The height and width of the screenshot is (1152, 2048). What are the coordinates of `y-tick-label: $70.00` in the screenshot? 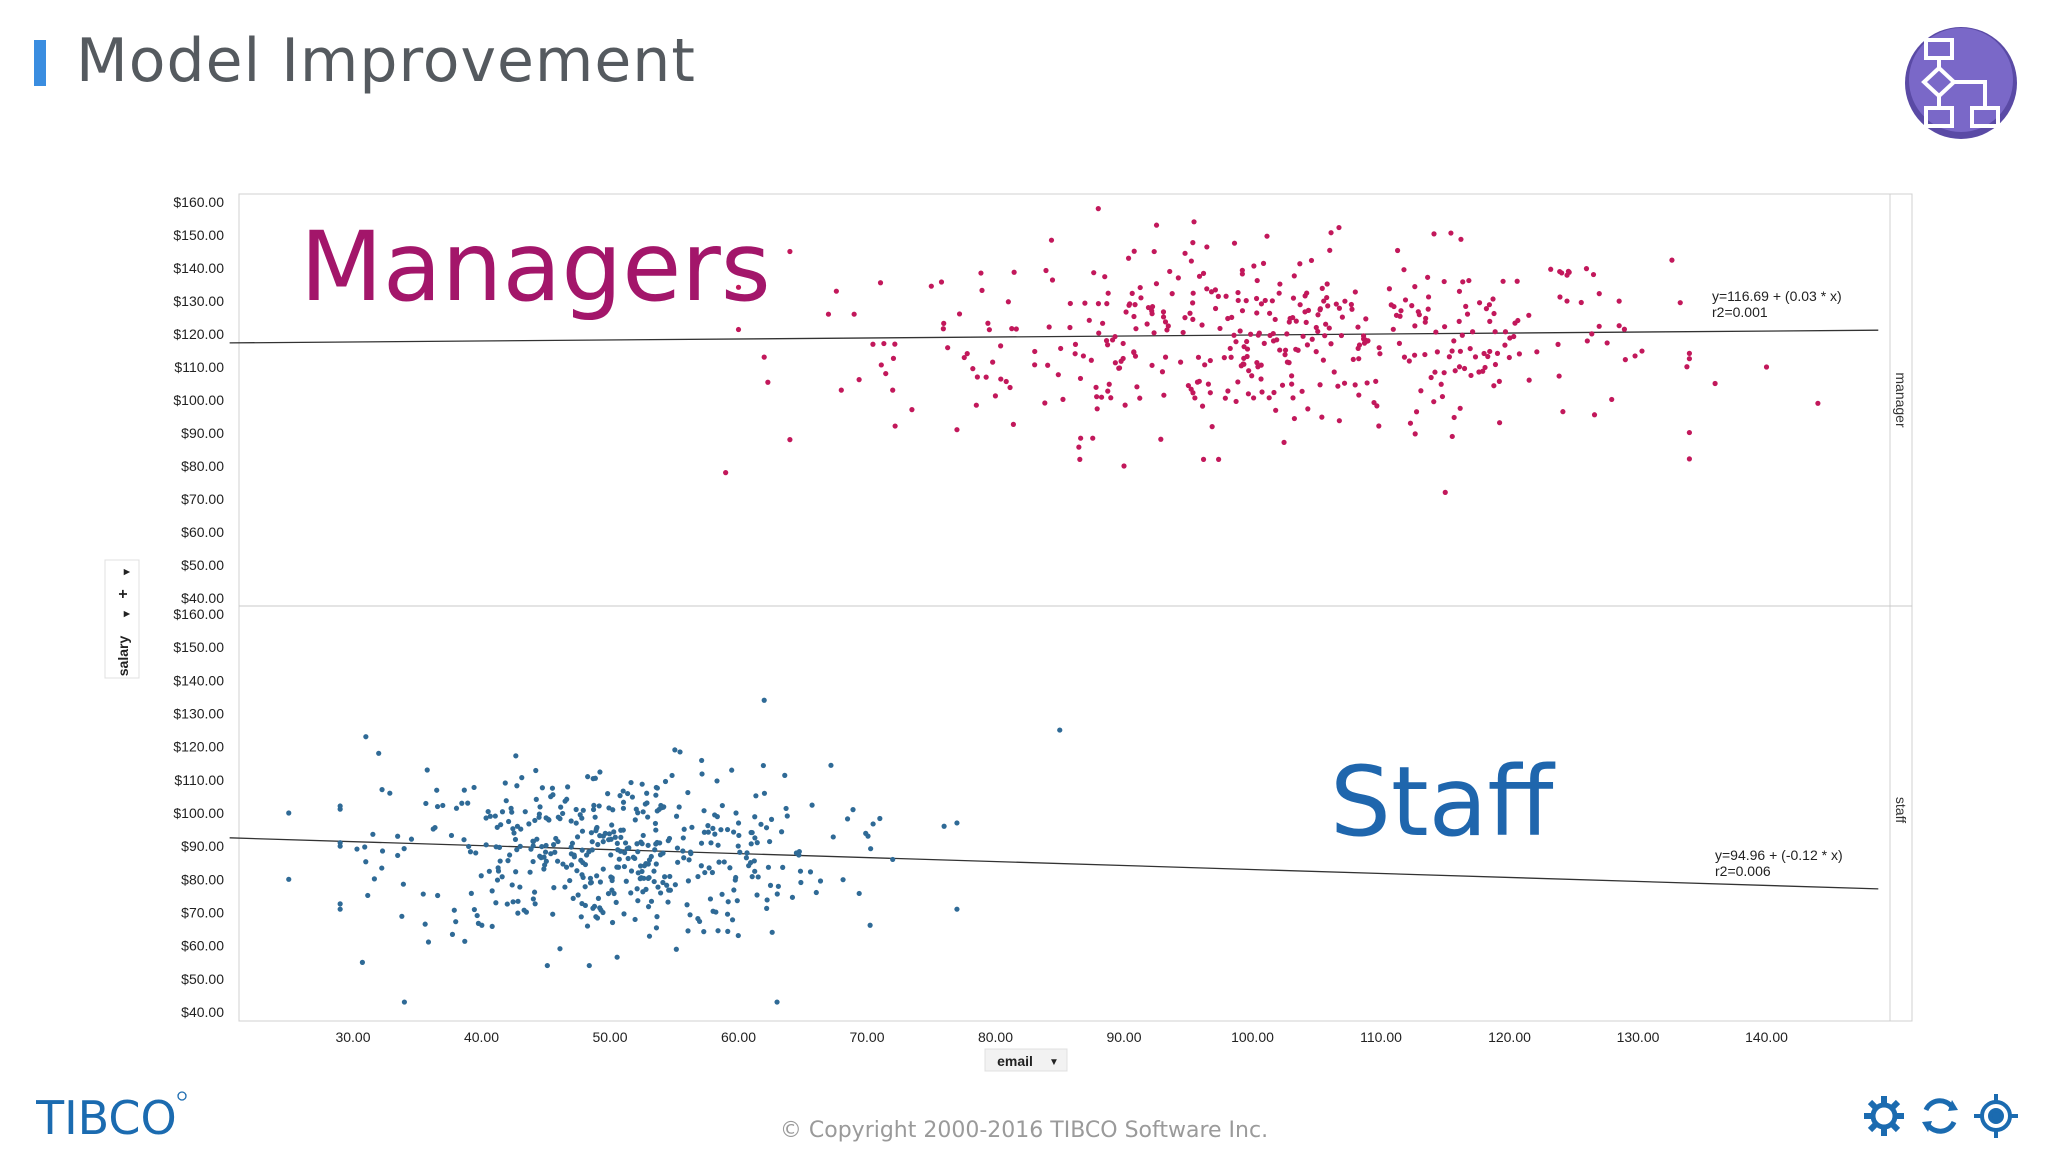 It's located at (202, 499).